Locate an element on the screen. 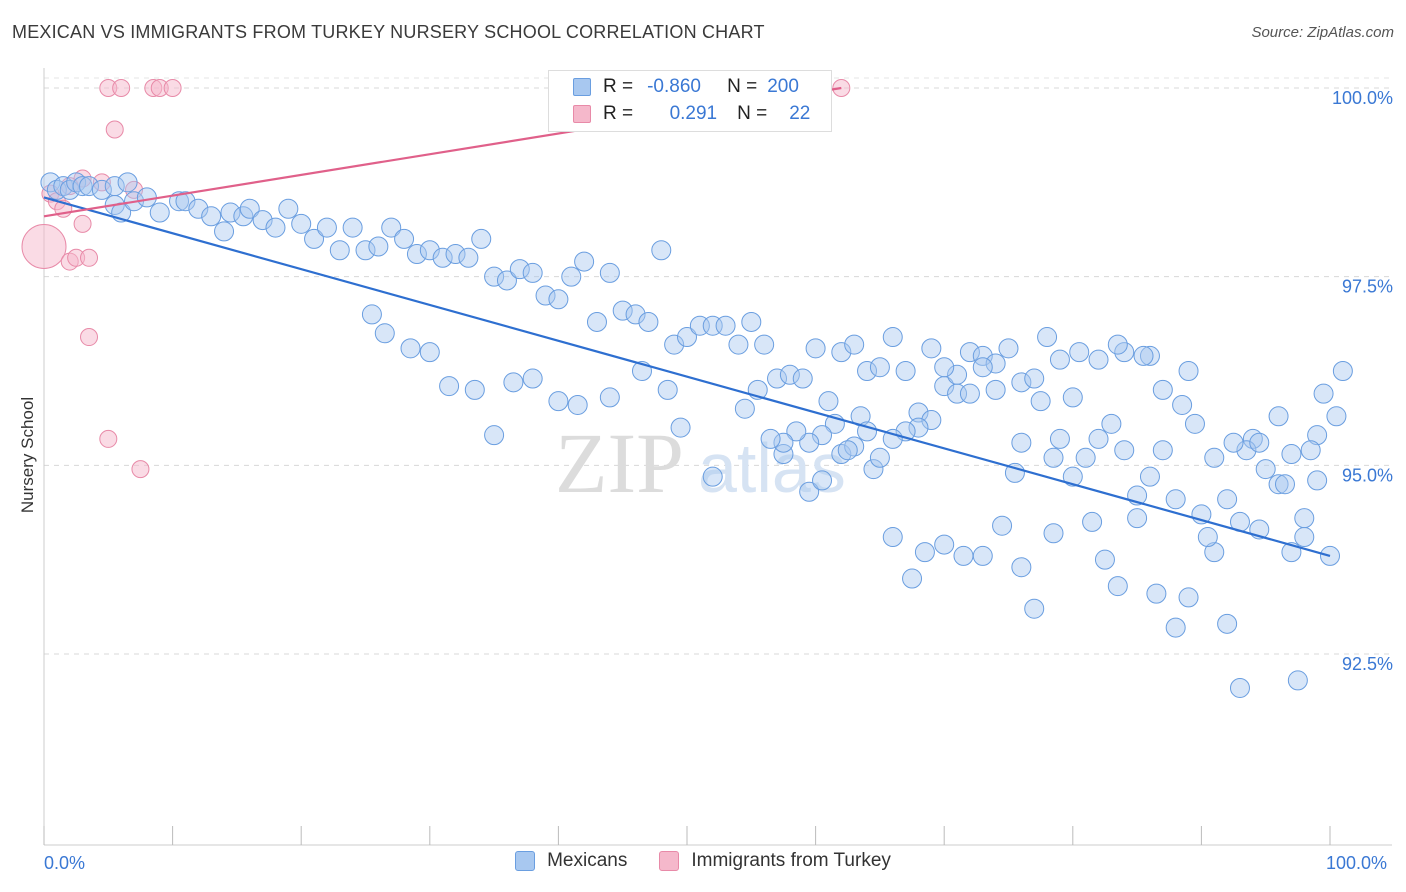 This screenshot has width=1406, height=892. legend-r-value: -0.860 is located at coordinates (674, 86).